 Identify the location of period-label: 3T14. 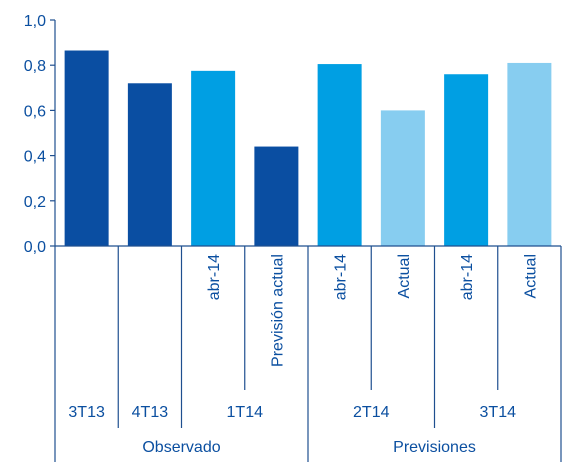
(498, 412).